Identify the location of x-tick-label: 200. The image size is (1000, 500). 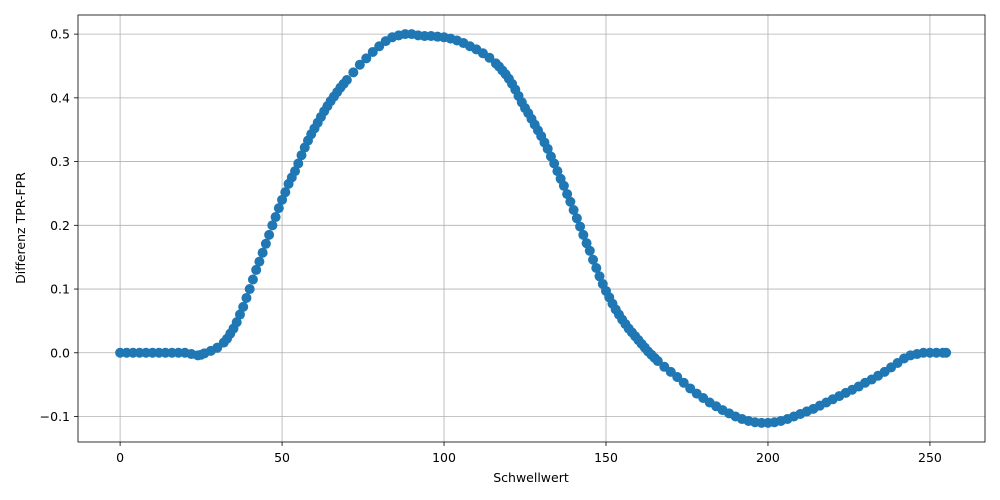
(768, 457).